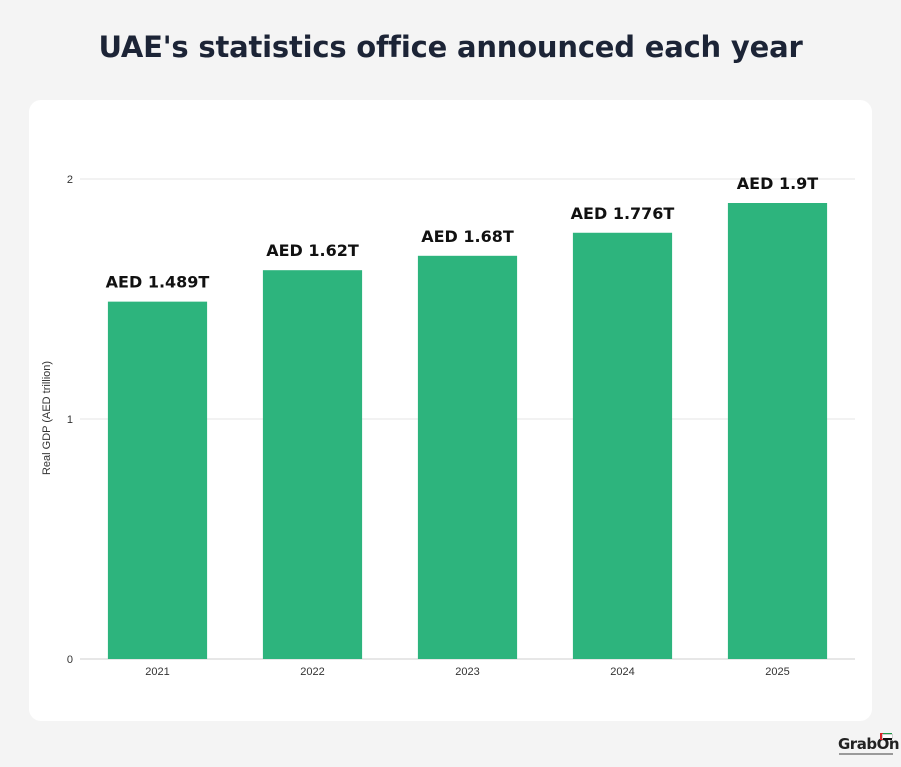 Image resolution: width=901 pixels, height=767 pixels. What do you see at coordinates (777, 672) in the screenshot?
I see `x-tick-label: 2025` at bounding box center [777, 672].